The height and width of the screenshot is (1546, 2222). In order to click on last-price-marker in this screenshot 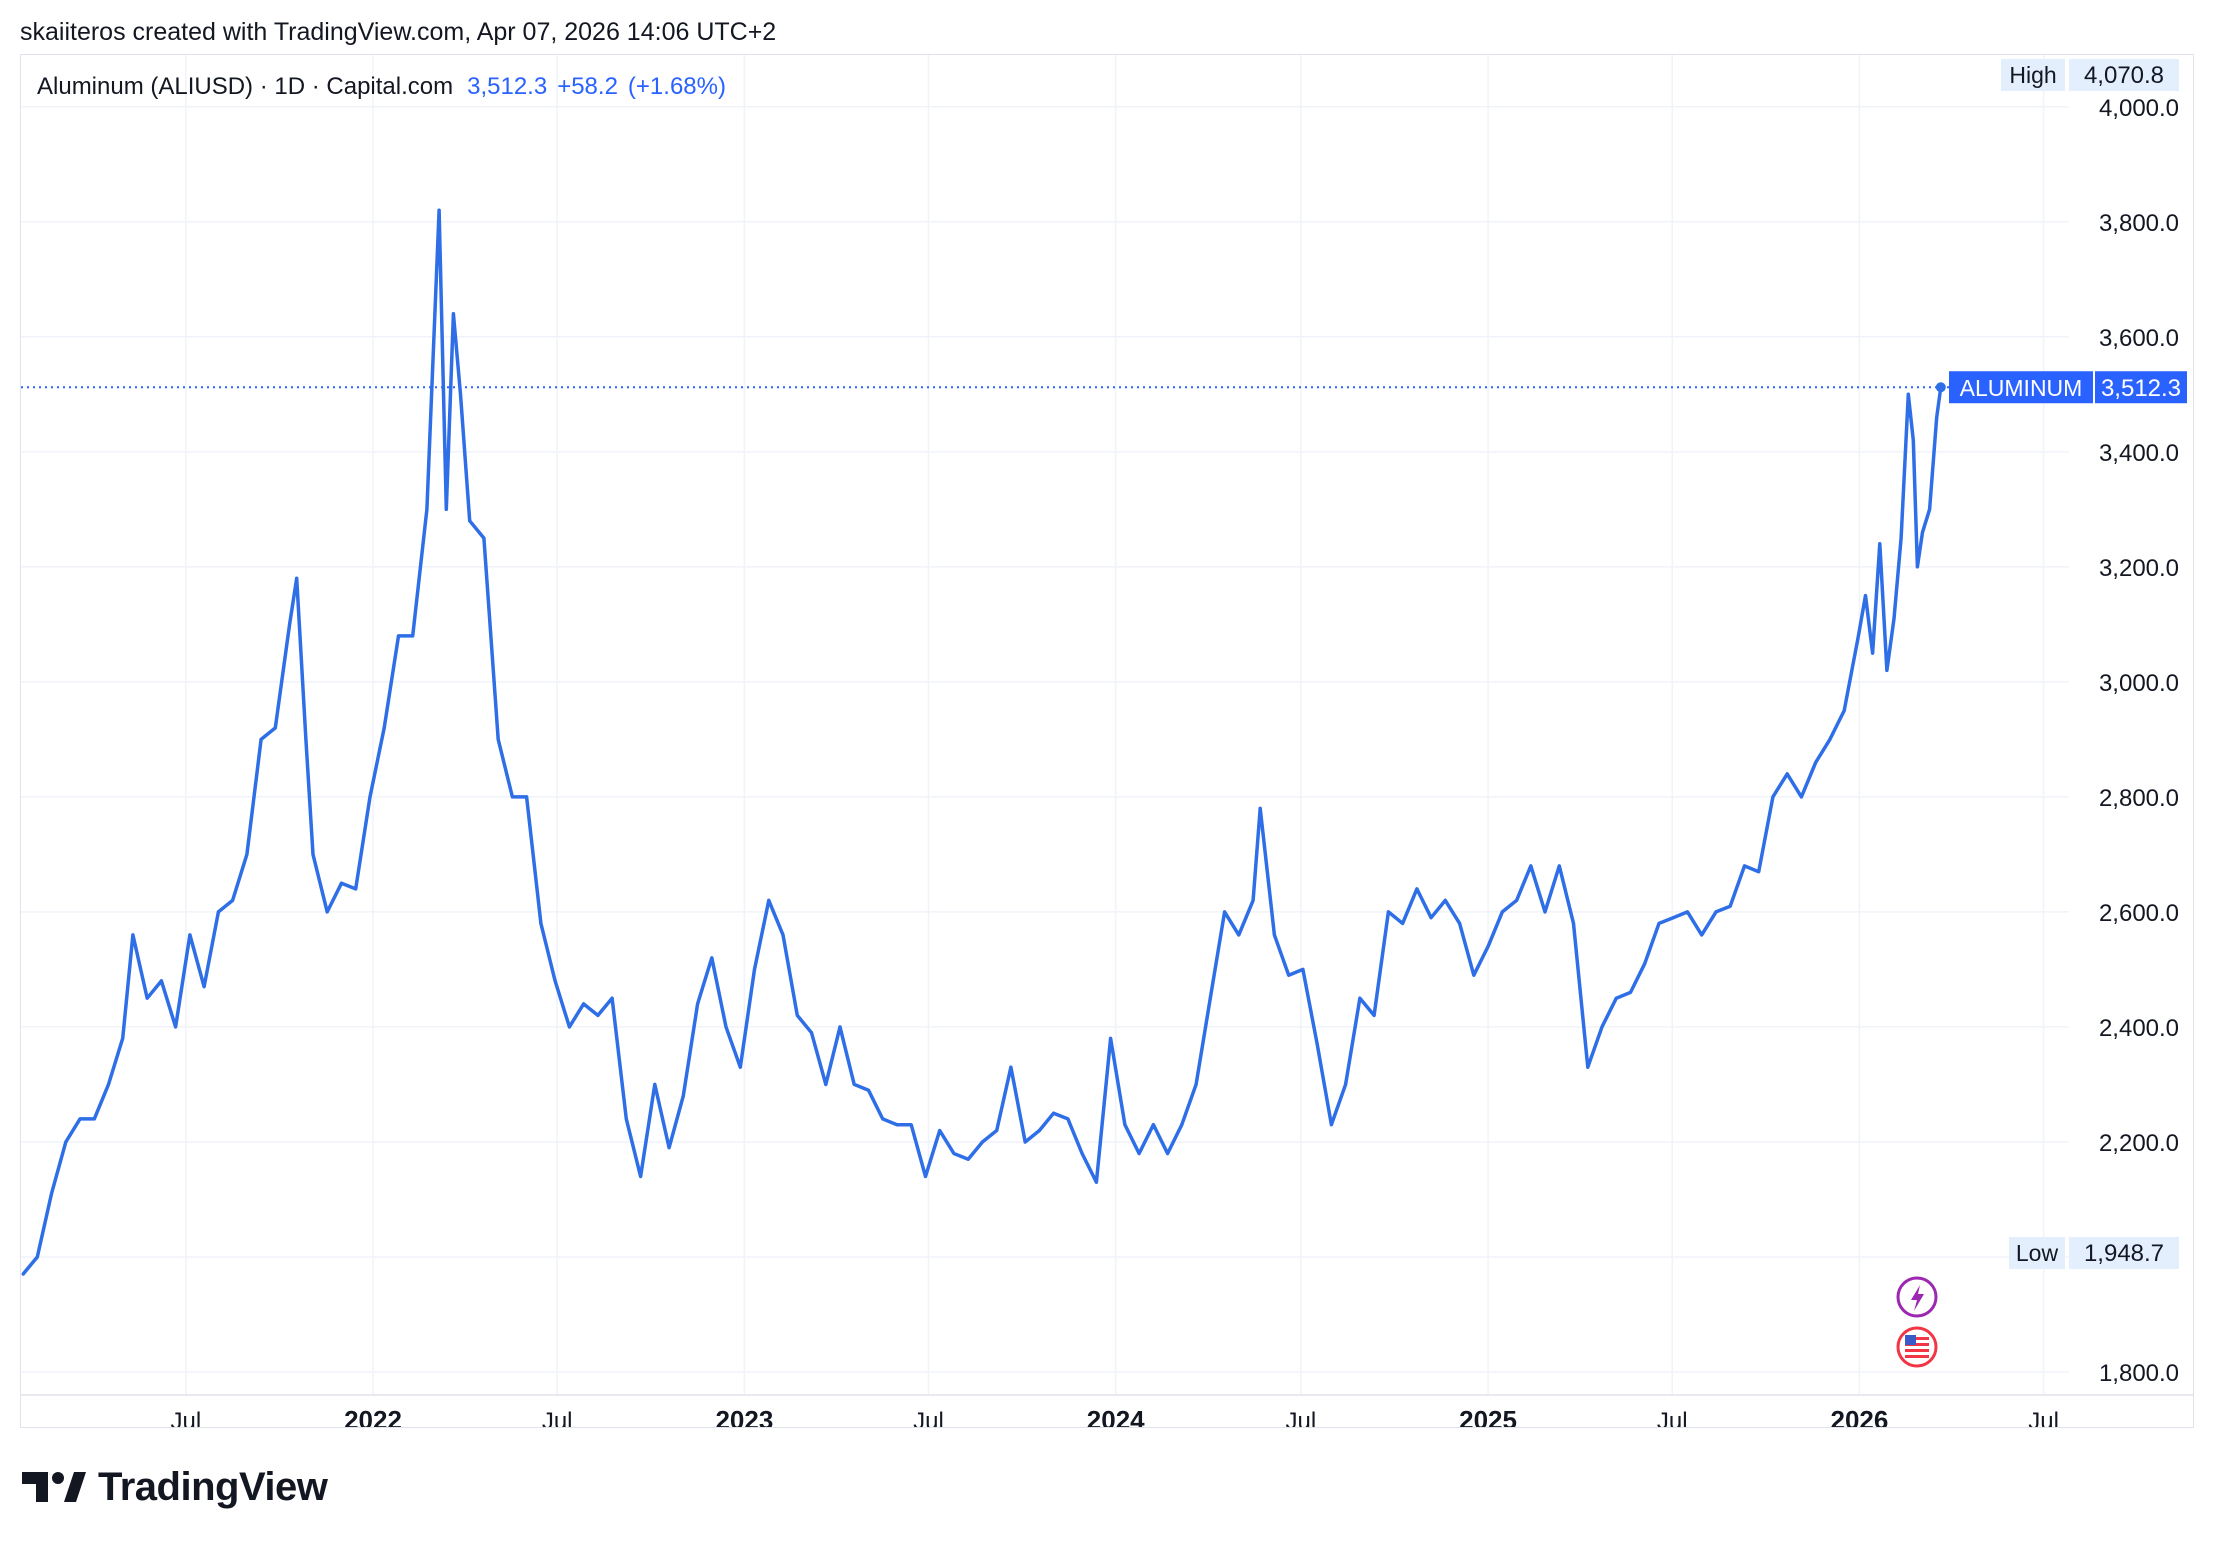, I will do `click(1940, 387)`.